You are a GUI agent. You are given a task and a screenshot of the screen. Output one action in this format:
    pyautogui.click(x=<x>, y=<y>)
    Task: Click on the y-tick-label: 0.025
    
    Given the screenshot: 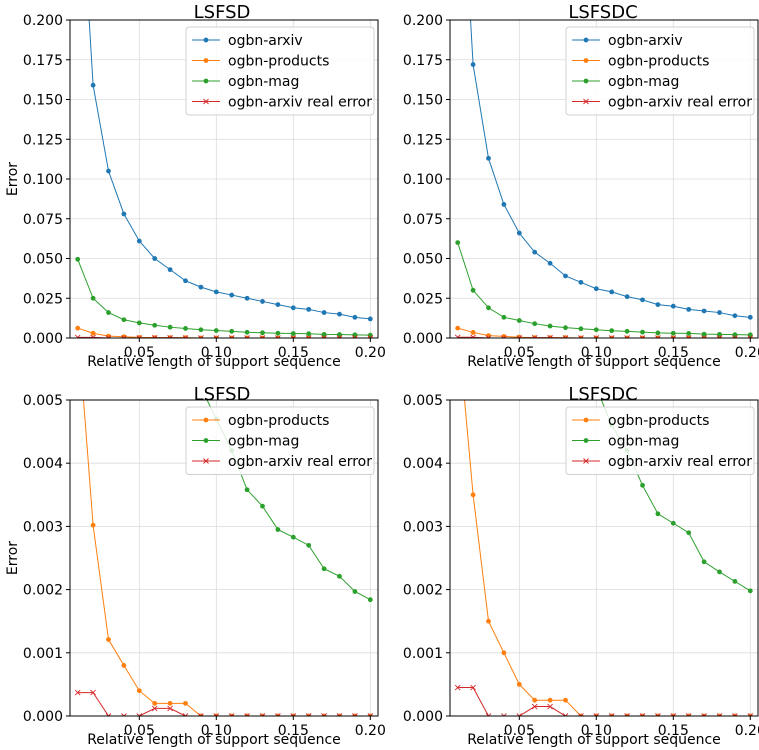 What is the action you would take?
    pyautogui.click(x=423, y=299)
    